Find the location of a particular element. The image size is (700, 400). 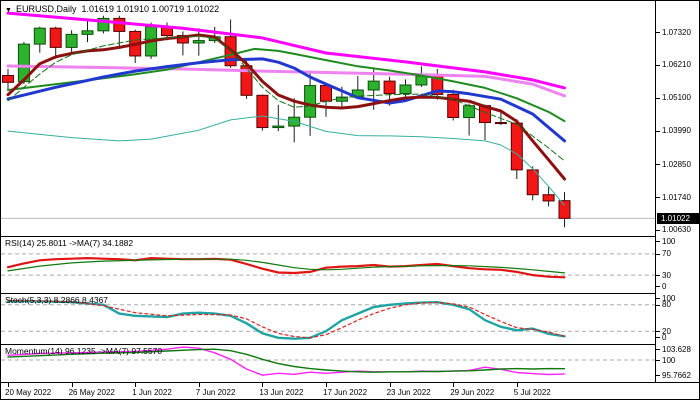

ohlc-values: 1.01619 1.01910 1.00719 1.01022 is located at coordinates (150, 9).